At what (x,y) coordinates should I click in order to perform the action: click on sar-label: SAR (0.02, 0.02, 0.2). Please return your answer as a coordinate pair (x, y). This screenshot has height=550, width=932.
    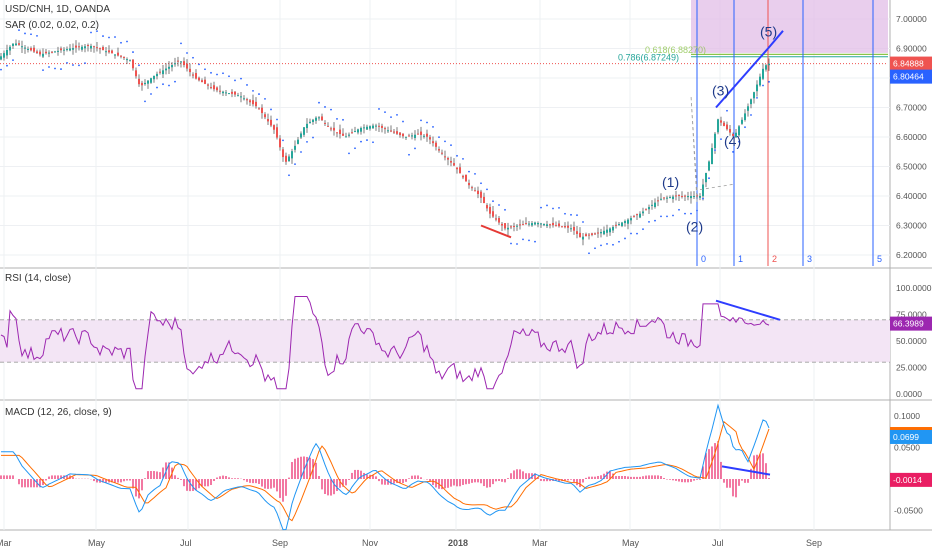
    Looking at the image, I should click on (52, 25).